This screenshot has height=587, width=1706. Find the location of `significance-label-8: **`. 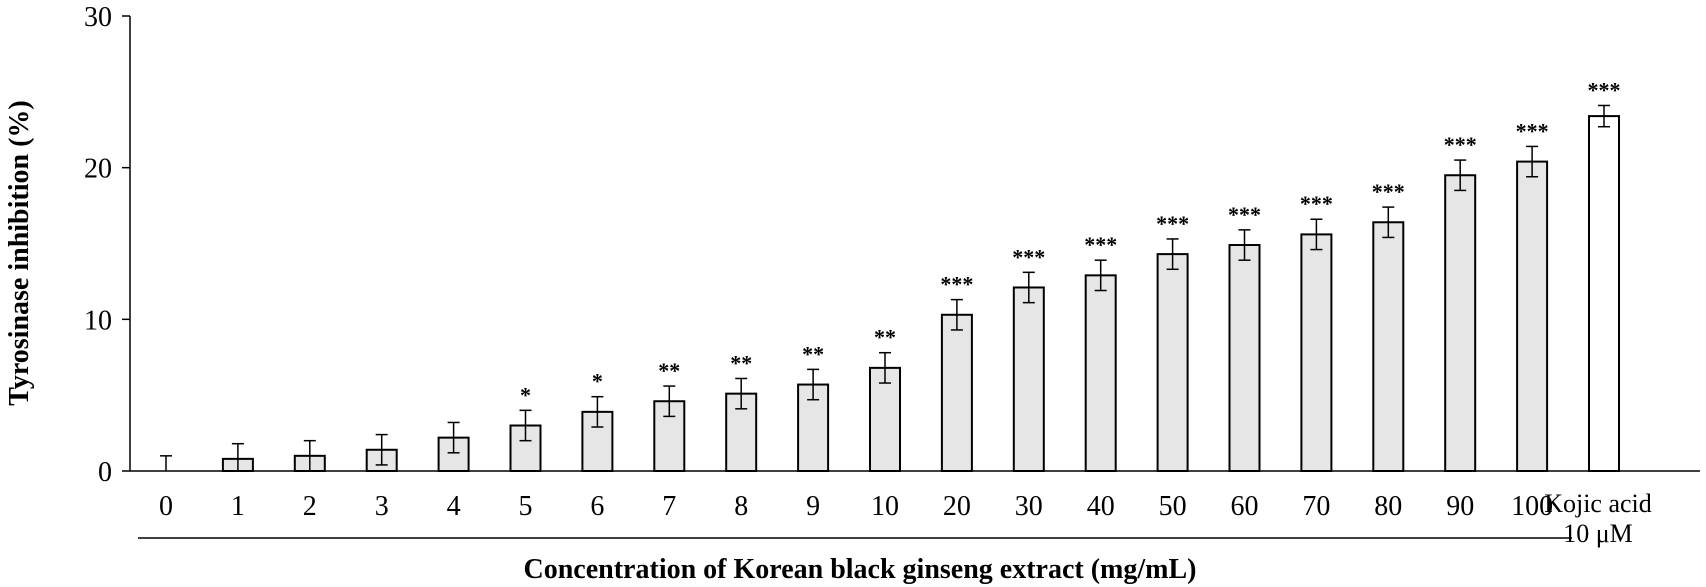

significance-label-8: ** is located at coordinates (741, 362).